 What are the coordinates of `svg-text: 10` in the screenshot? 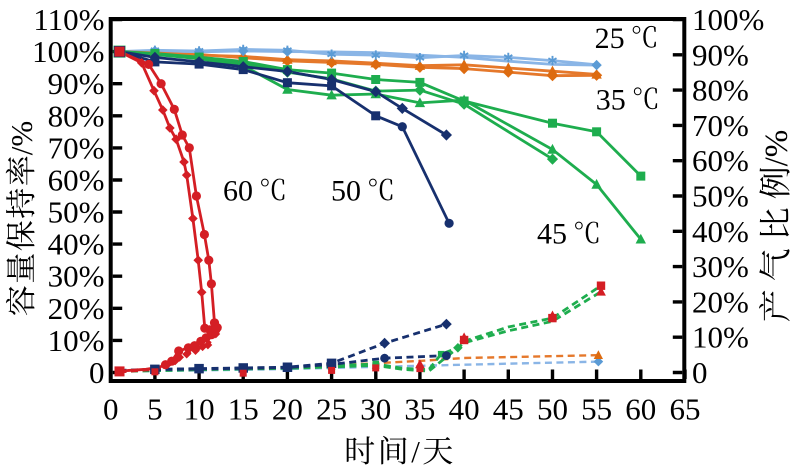 It's located at (199, 409).